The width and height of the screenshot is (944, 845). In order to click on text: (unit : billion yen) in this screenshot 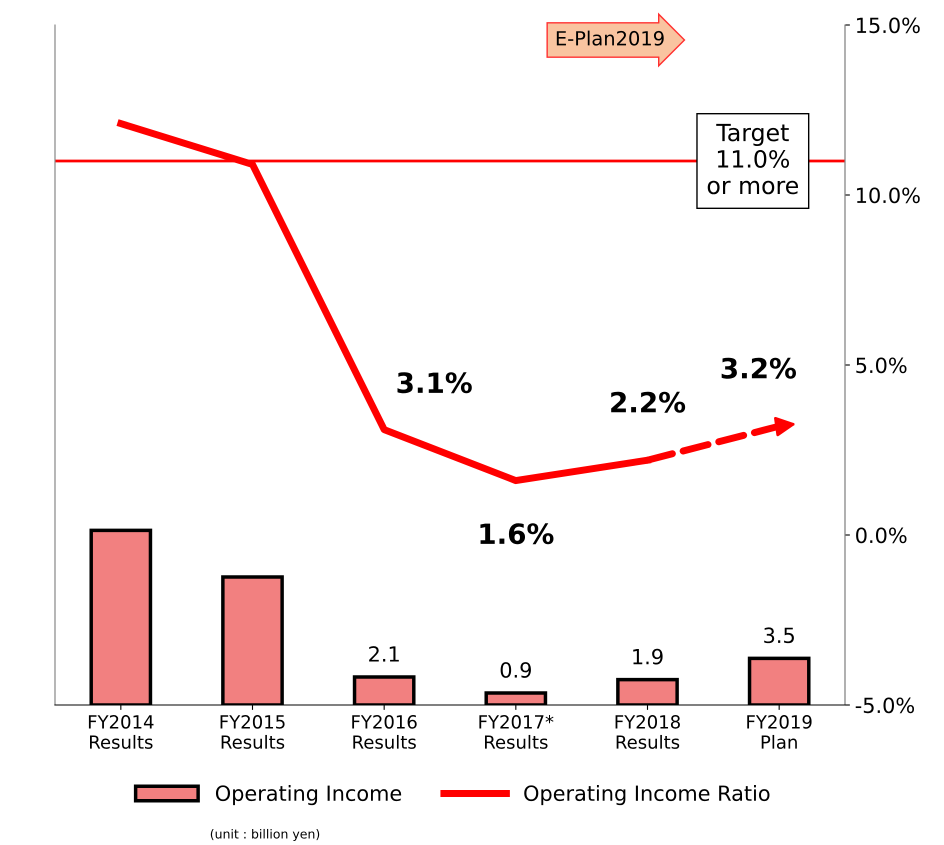, I will do `click(265, 835)`.